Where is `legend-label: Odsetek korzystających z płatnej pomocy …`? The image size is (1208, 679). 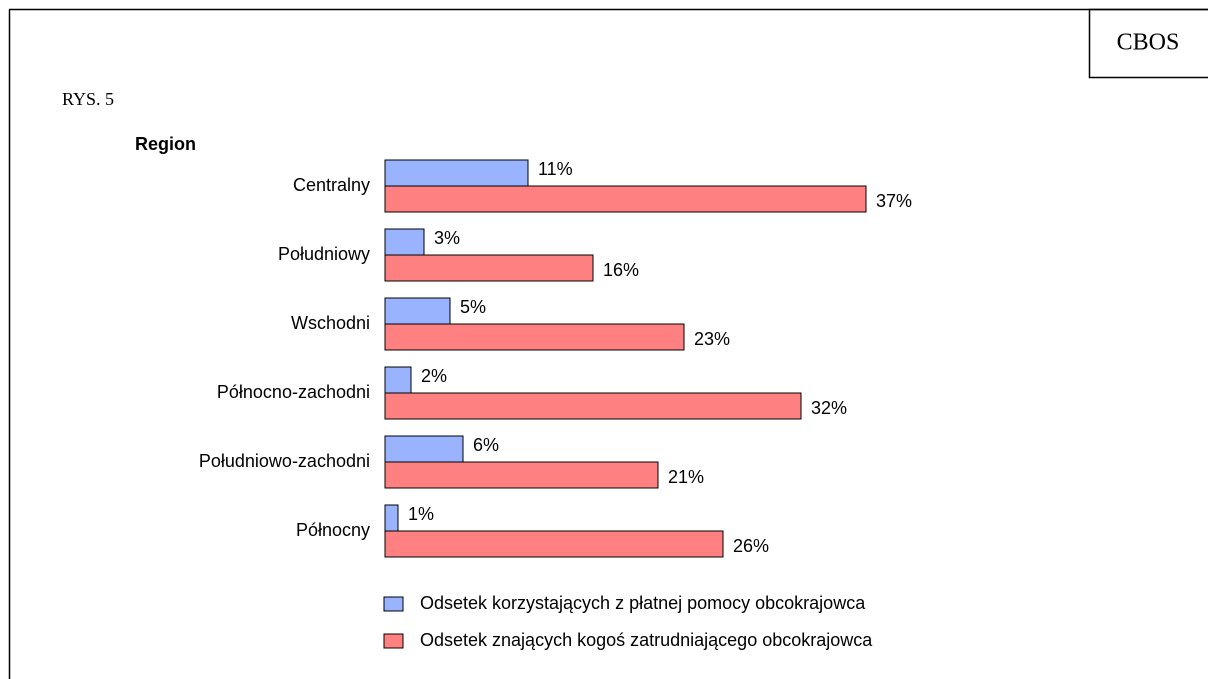 legend-label: Odsetek korzystających z płatnej pomocy … is located at coordinates (643, 603).